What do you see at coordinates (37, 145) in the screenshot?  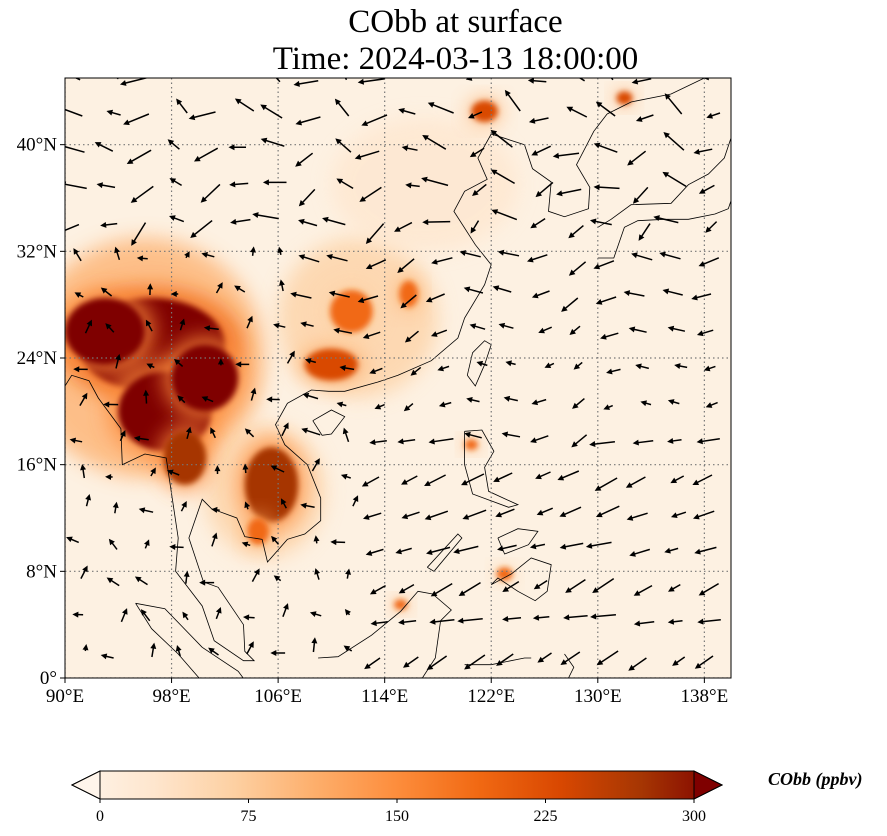 I see `latitude-tick-label: 40°N` at bounding box center [37, 145].